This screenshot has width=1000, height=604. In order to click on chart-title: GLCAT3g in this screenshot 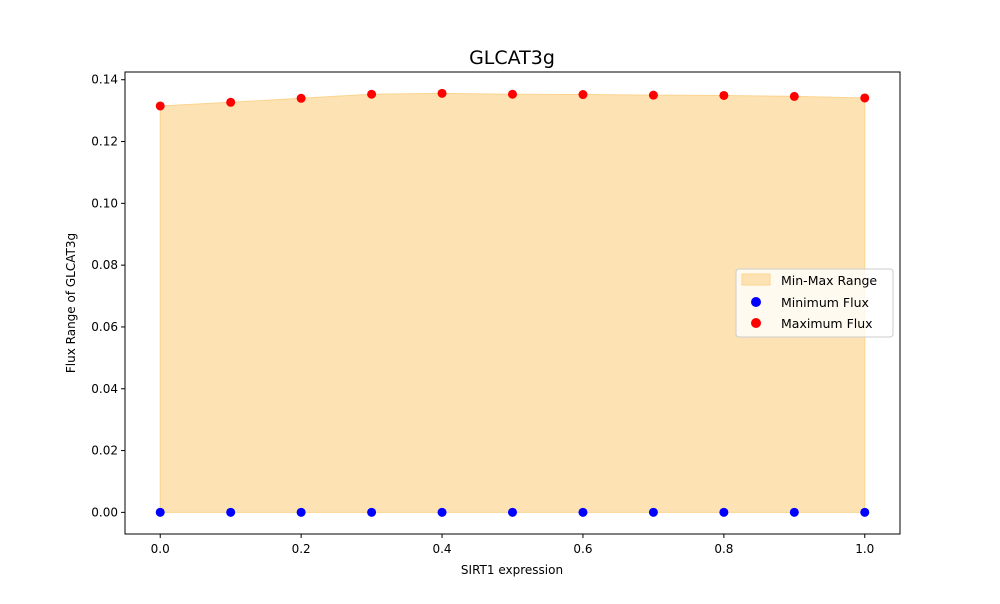, I will do `click(512, 58)`.